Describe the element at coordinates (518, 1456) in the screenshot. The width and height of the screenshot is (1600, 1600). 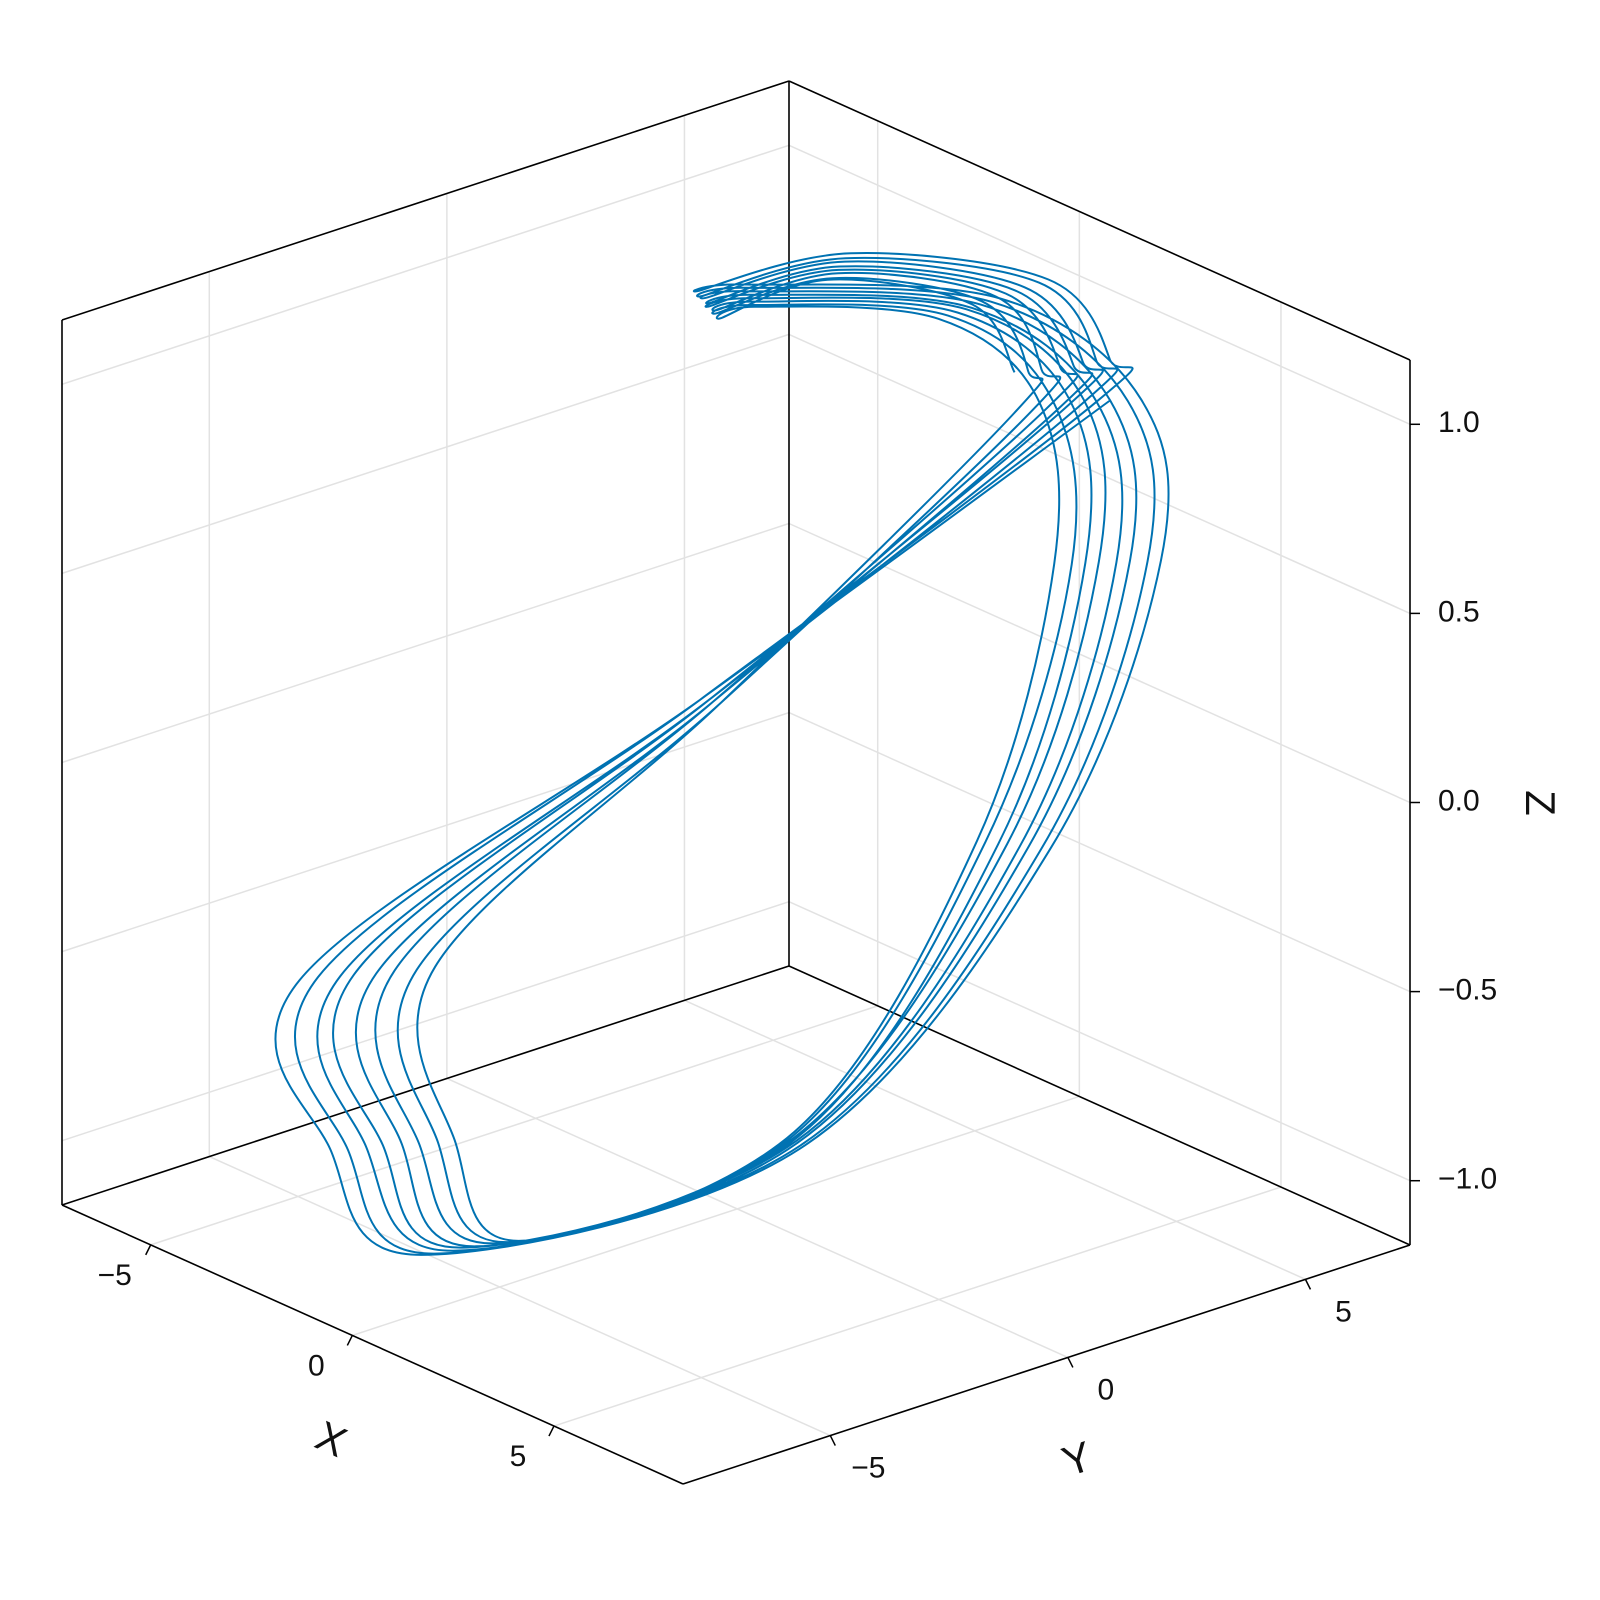
I see `x-tick-label: 5` at that location.